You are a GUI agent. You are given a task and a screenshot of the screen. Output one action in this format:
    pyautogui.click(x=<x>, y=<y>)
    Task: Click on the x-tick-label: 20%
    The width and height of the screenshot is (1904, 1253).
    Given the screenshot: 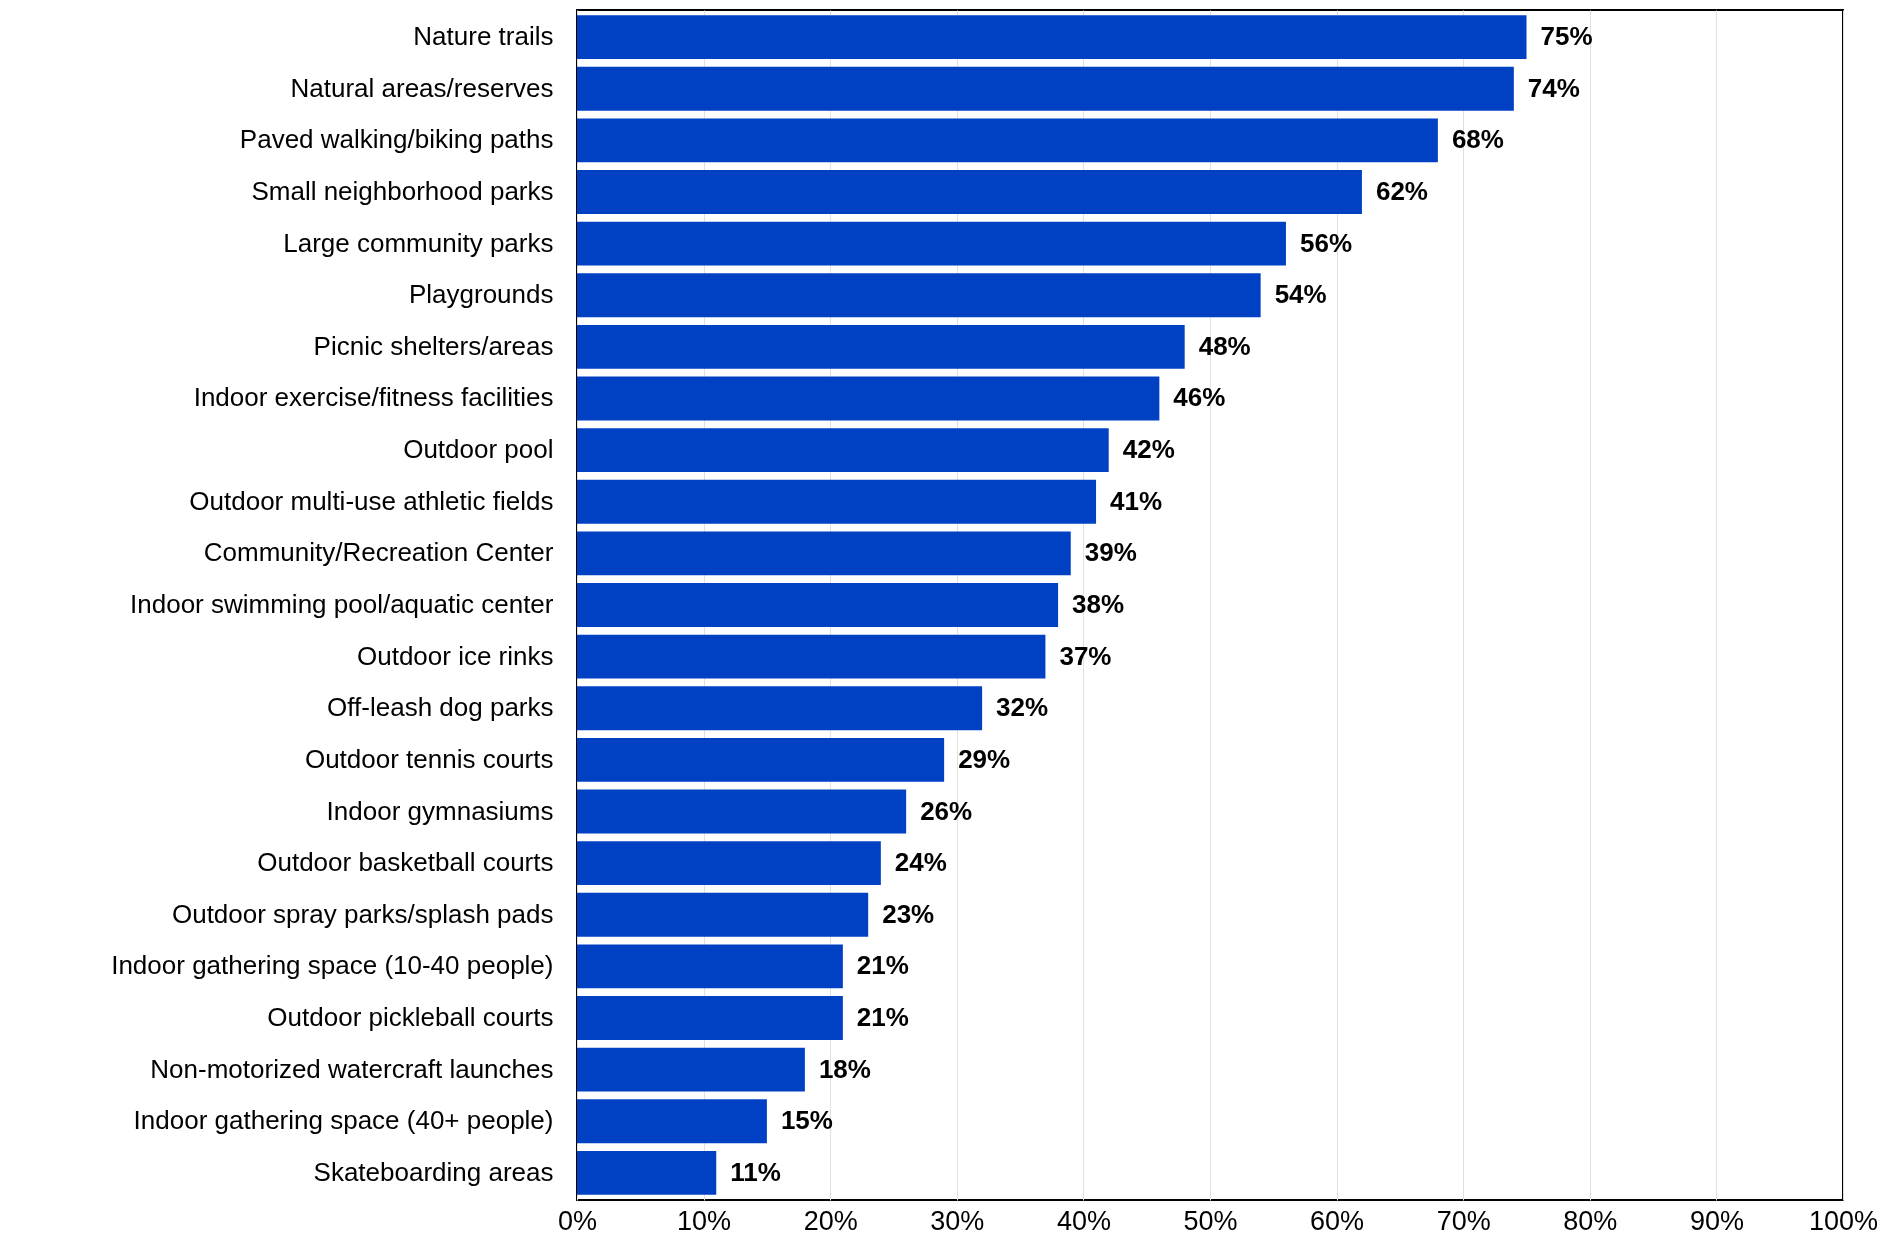 What is the action you would take?
    pyautogui.click(x=830, y=1220)
    